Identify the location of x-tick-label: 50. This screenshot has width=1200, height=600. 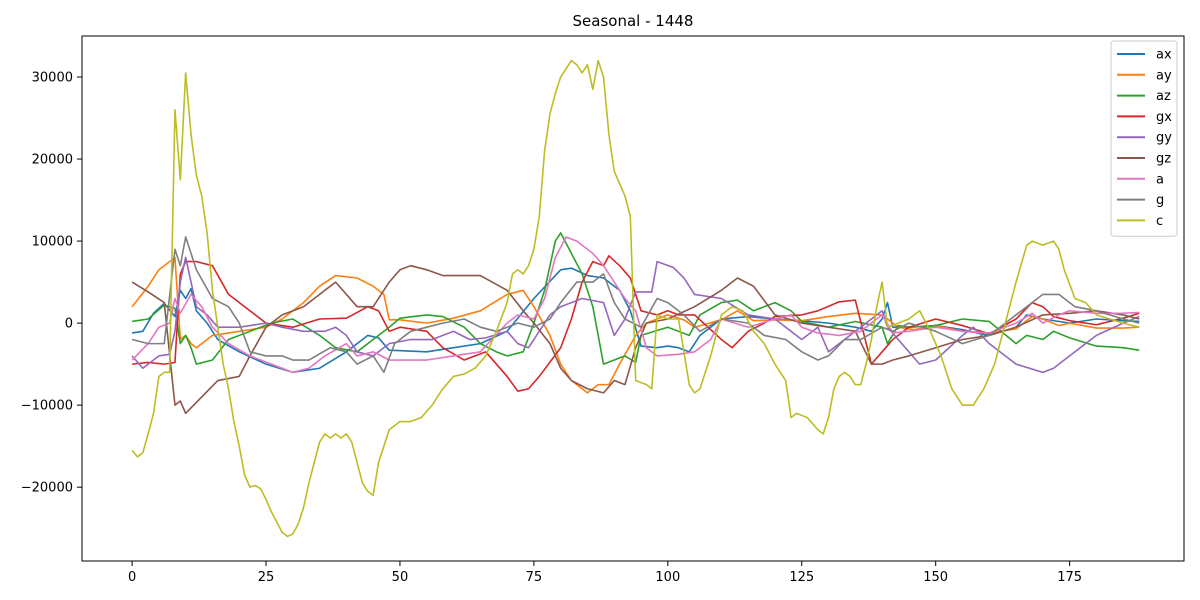
(400, 577).